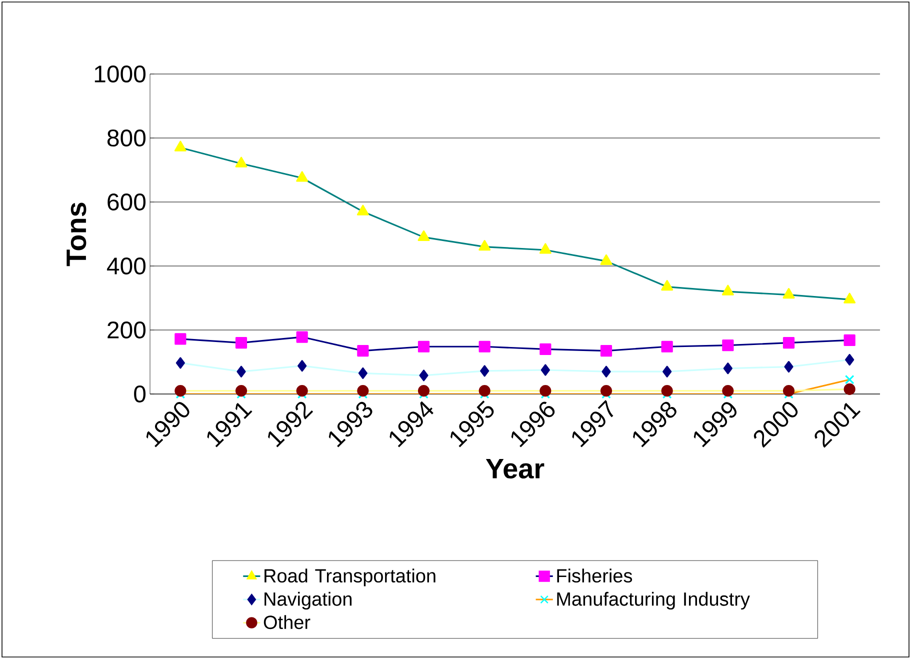  Describe the element at coordinates (126, 266) in the screenshot. I see `y-tick-label: 400` at that location.